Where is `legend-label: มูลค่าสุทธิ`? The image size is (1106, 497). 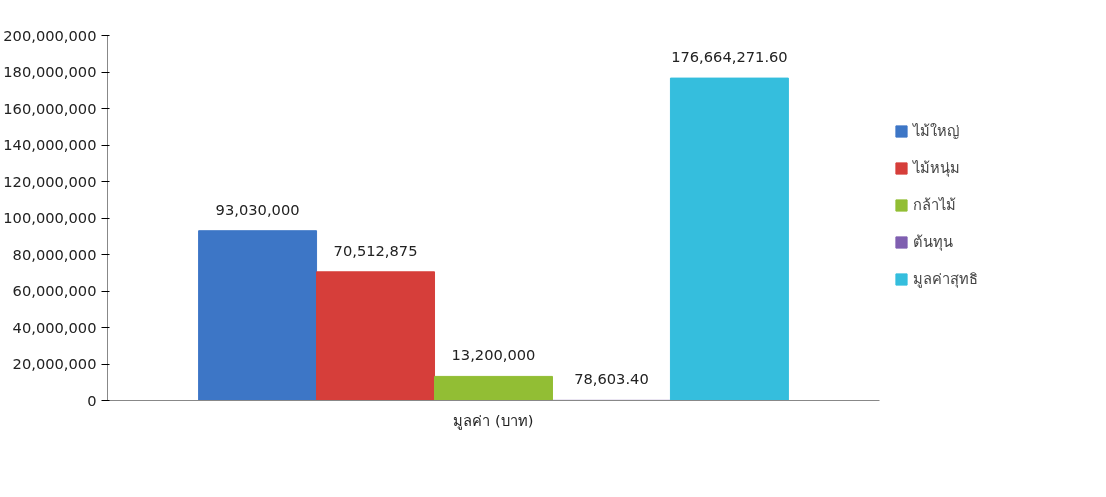
legend-label: มูลค่าสุทธิ is located at coordinates (945, 279).